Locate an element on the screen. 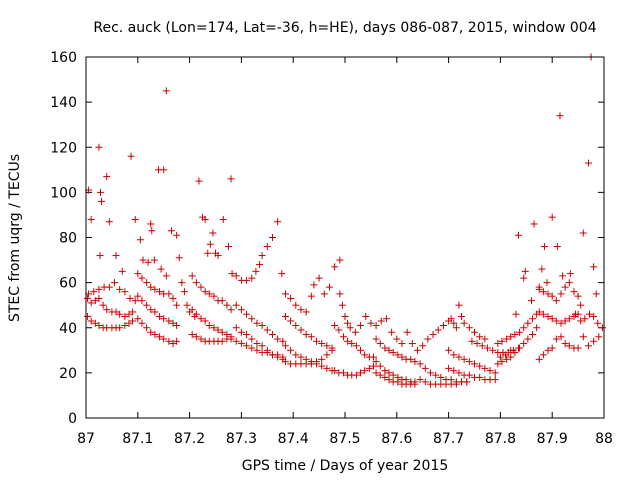 The width and height of the screenshot is (640, 480). x-tick-label: 87.6 is located at coordinates (396, 439).